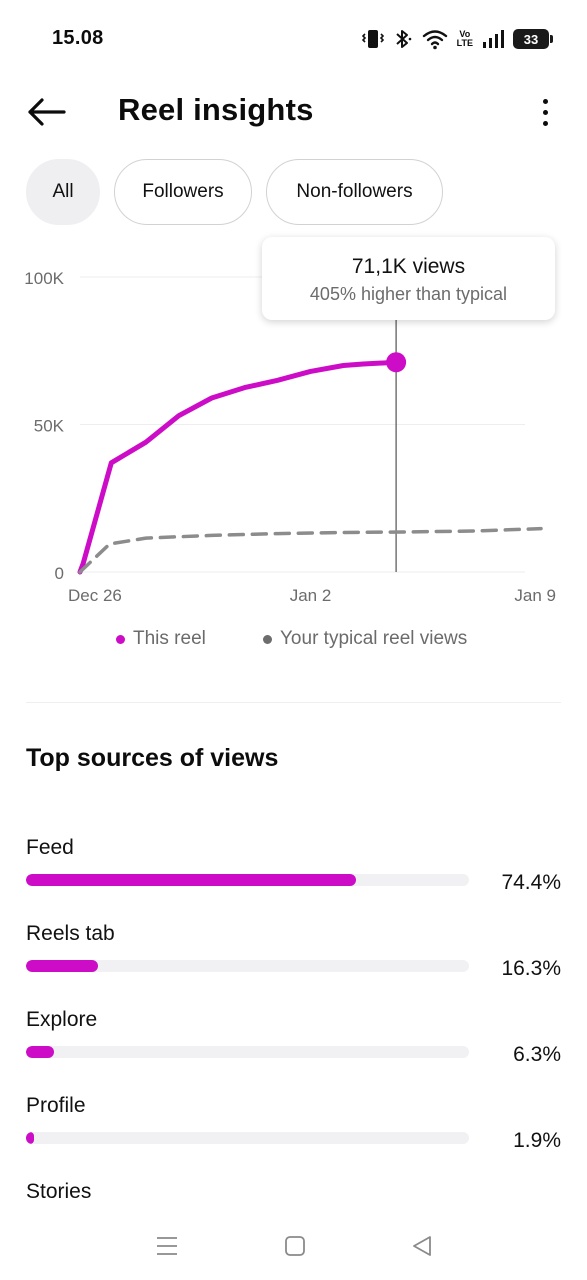  I want to click on status-bar: 15.08 Vo LTE 33, so click(293, 38).